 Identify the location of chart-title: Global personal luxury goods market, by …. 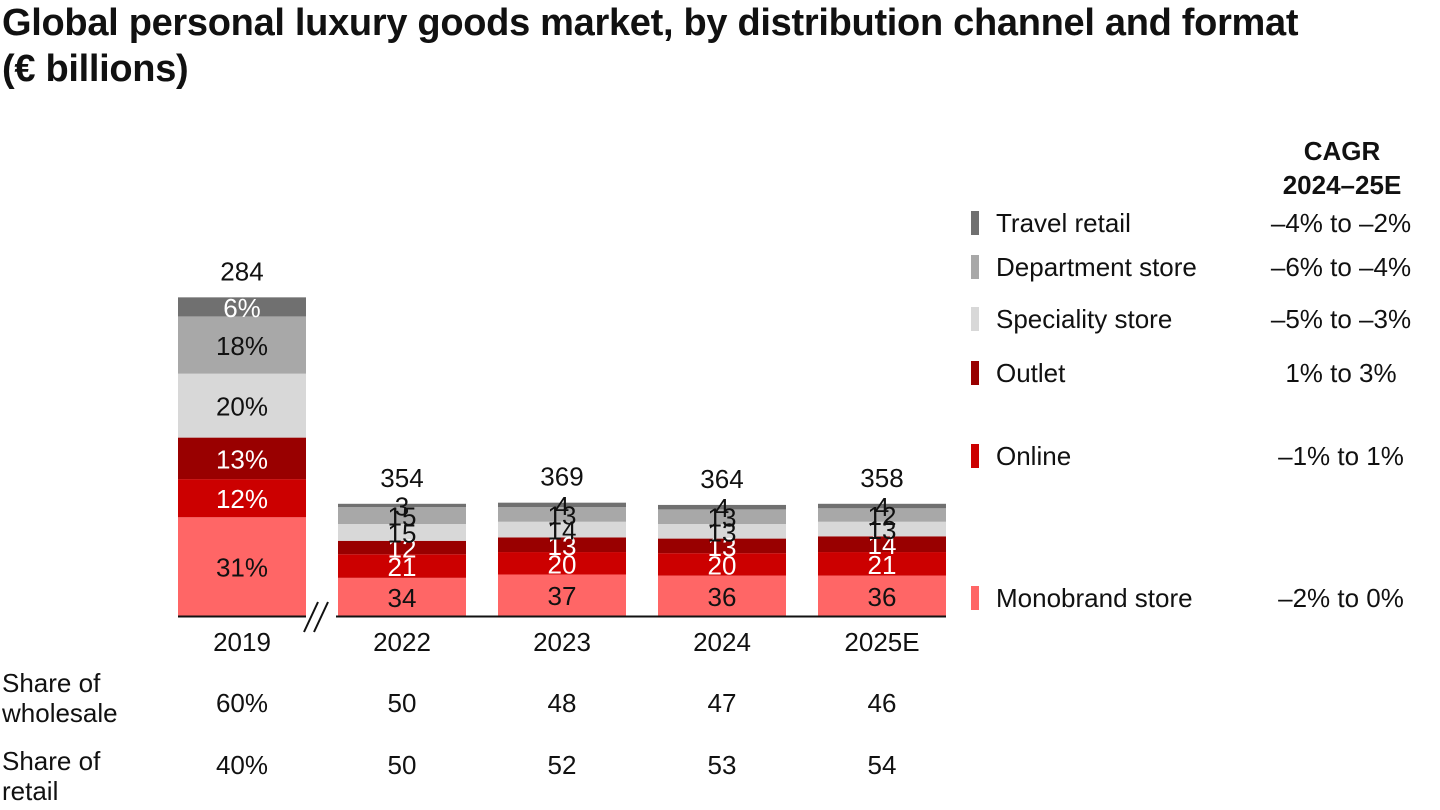
(650, 46).